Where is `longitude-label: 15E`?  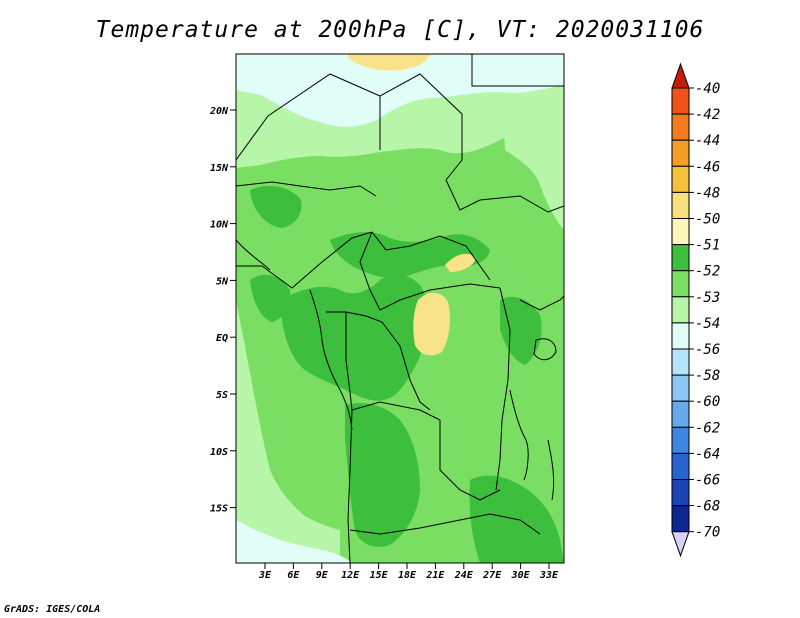
longitude-label: 15E is located at coordinates (379, 575).